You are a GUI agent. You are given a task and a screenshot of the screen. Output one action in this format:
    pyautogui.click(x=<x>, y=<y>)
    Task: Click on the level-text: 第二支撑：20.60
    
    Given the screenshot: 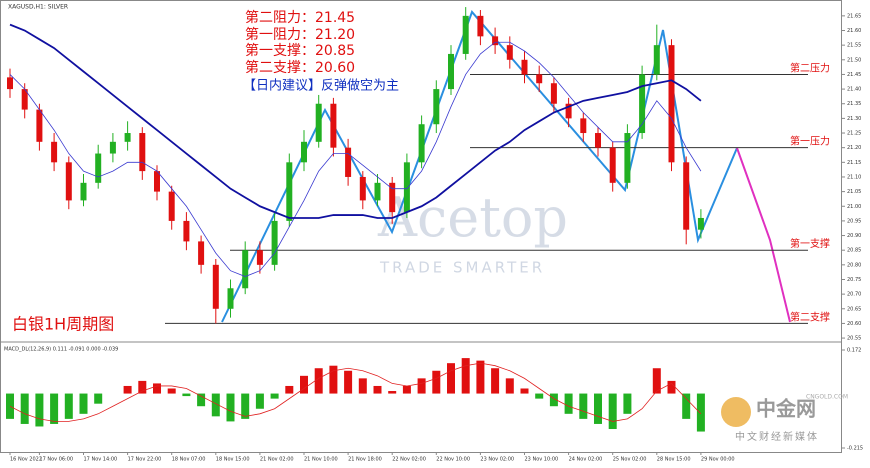 What is the action you would take?
    pyautogui.click(x=300, y=67)
    